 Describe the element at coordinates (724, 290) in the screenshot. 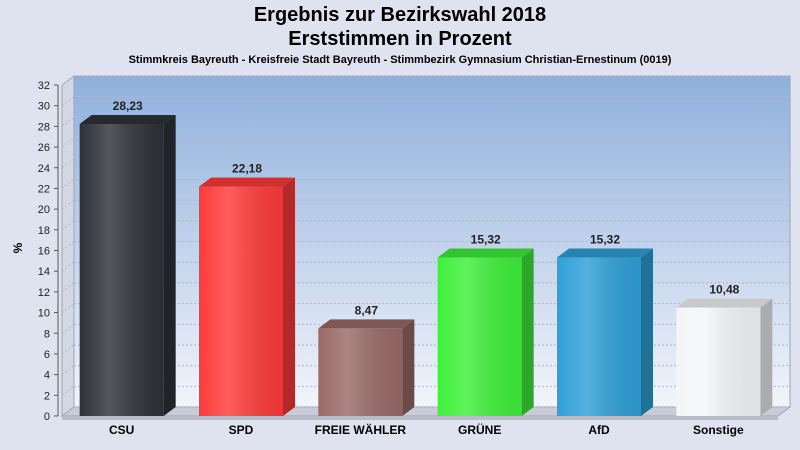

I see `bar-value-label: 10,48` at that location.